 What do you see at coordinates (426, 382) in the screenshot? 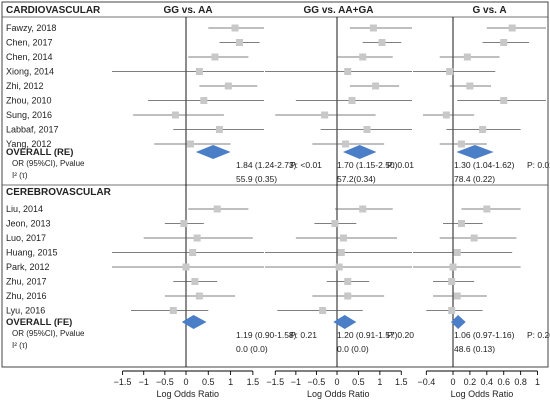
I see `x-tick-label: −0.4` at bounding box center [426, 382].